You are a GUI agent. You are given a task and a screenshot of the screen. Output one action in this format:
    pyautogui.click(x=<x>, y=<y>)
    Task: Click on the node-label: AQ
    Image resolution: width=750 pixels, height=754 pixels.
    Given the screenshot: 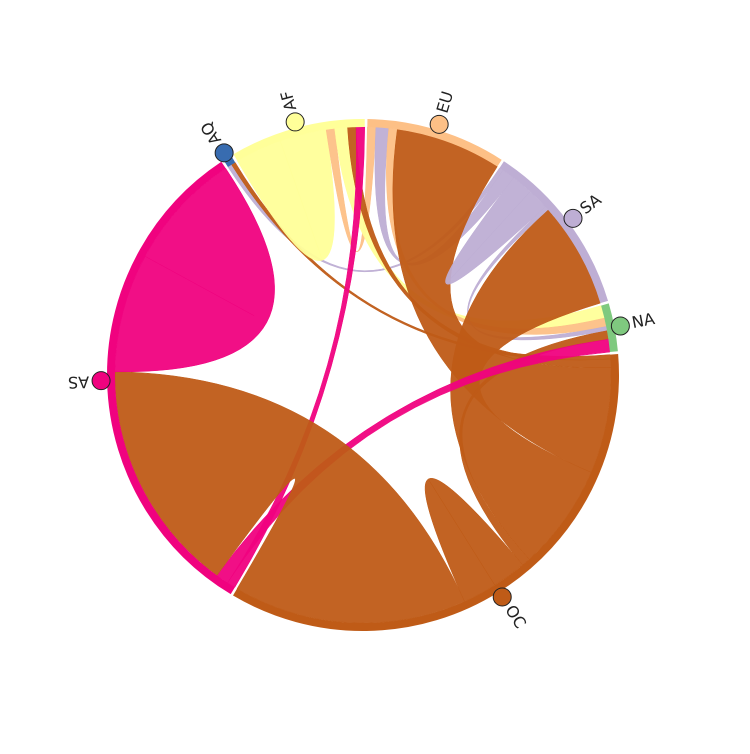 What is the action you would take?
    pyautogui.click(x=211, y=133)
    